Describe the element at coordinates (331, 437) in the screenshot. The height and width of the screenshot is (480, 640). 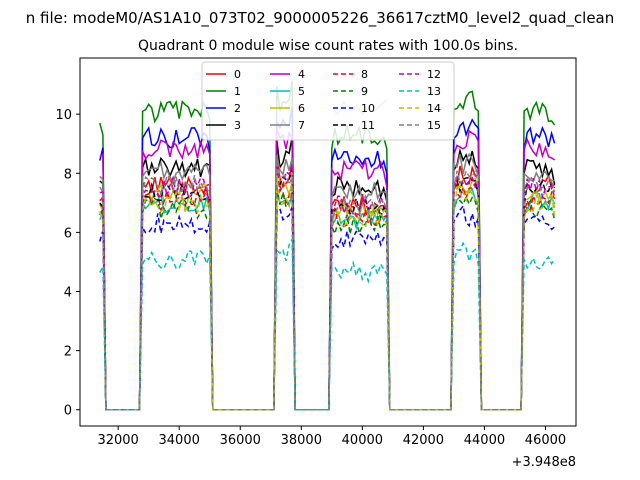
I see `x-axis: 32000 34000 36000 38000 40000 42000 44000 46000` at that location.